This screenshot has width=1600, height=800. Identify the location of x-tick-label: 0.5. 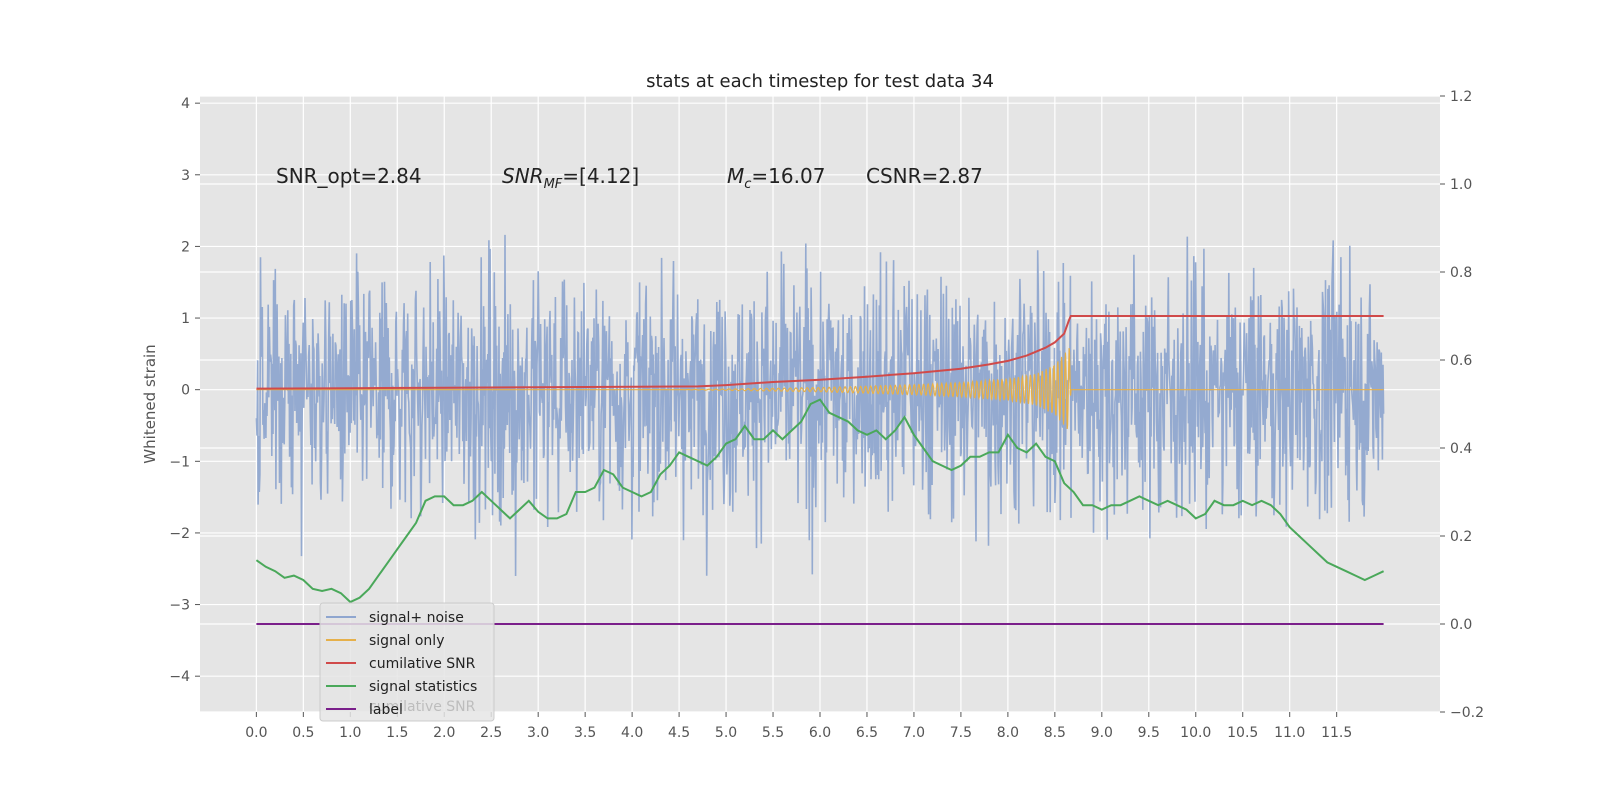
(303, 733).